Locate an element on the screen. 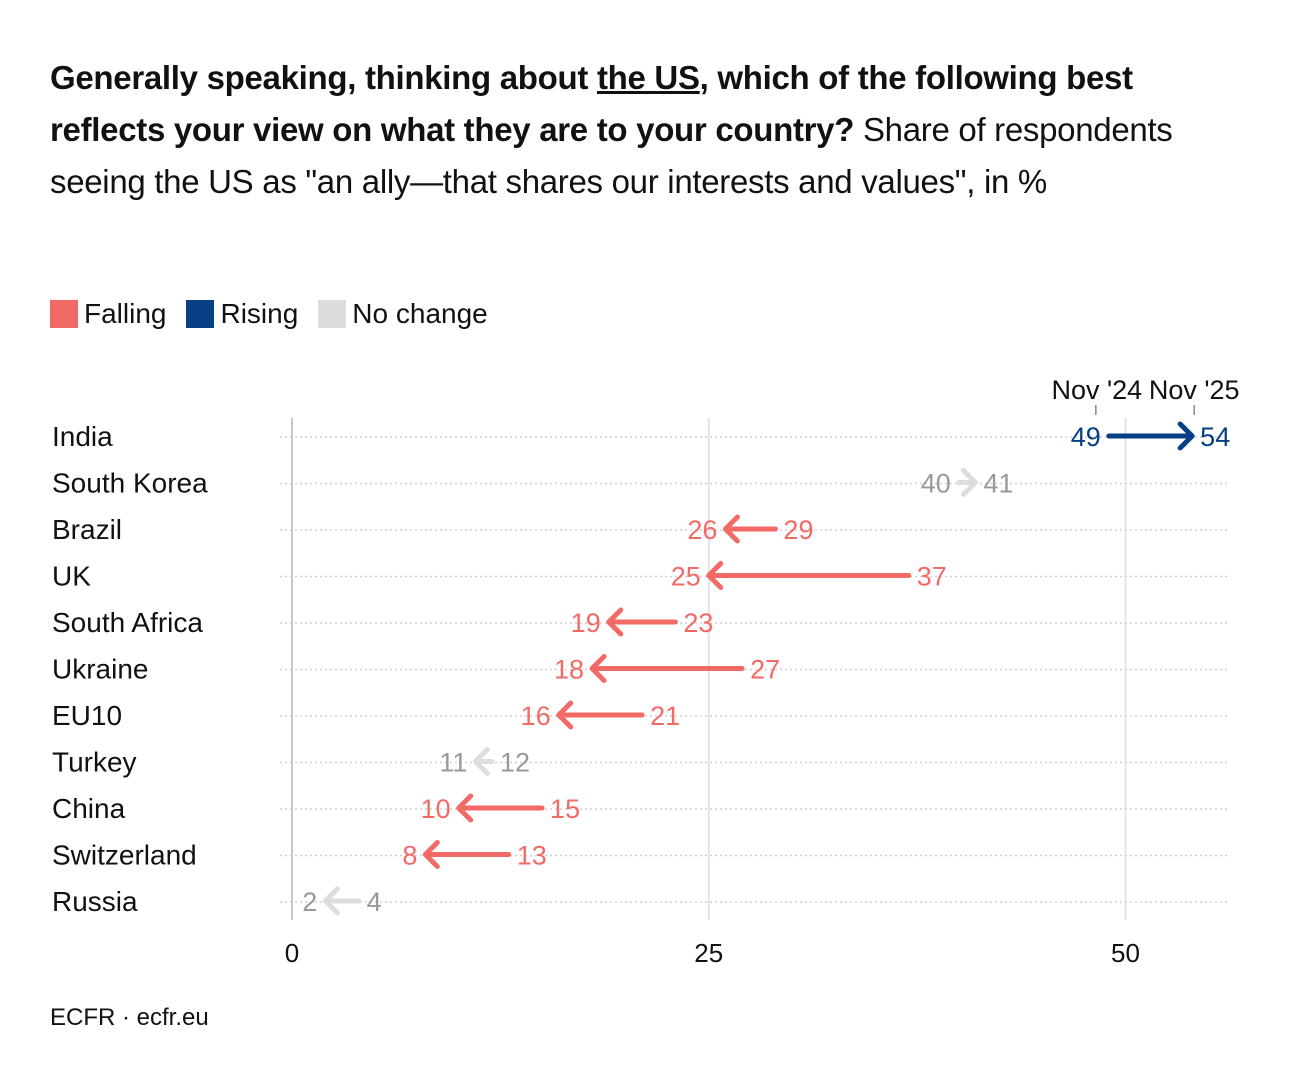 Image resolution: width=1300 pixels, height=1086 pixels. period-label-start: Nov '24 is located at coordinates (1096, 390).